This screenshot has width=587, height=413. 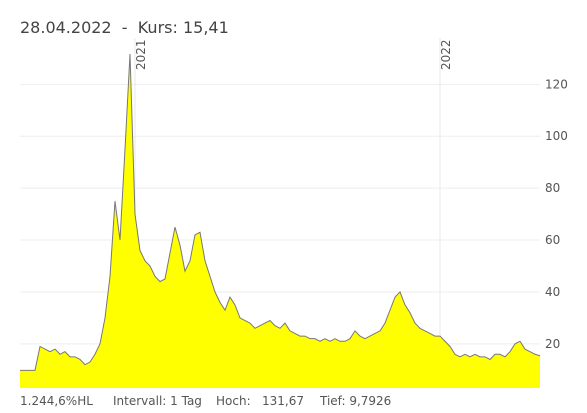 I want to click on chart-title: 28.04.2022 - Kurs: 15,41, so click(x=124, y=27).